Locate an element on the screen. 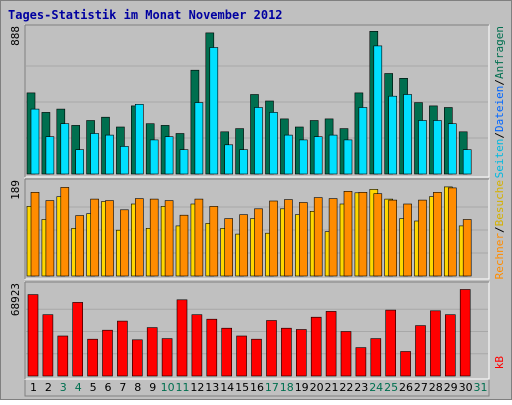 This screenshot has height=405, width=512. x-tick-label-8: 8 is located at coordinates (138, 387).